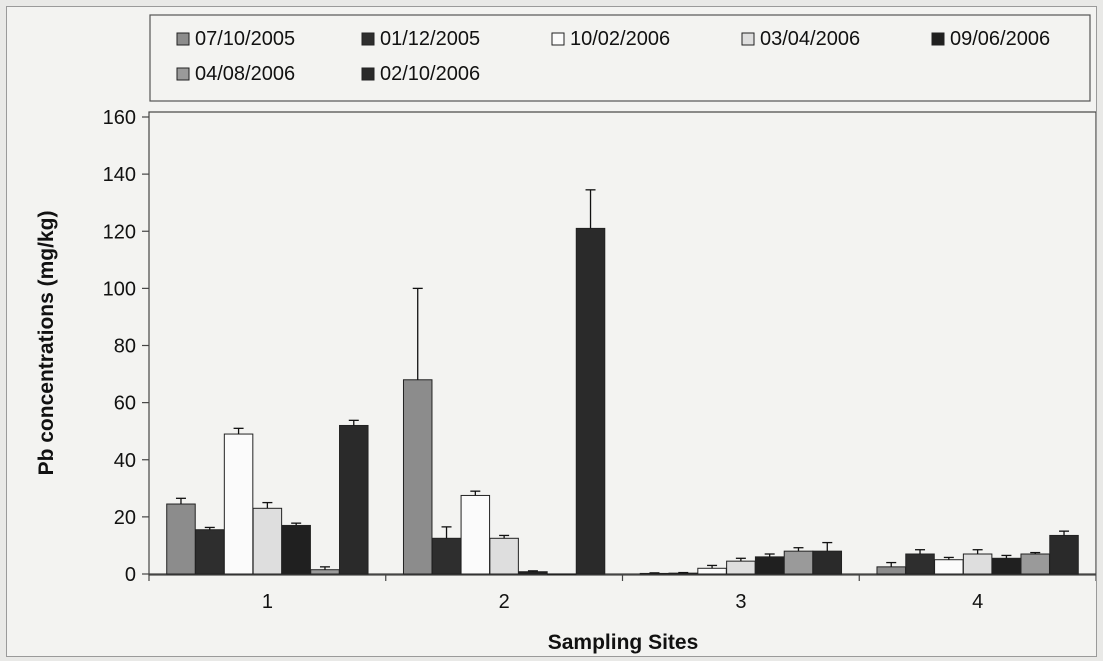 This screenshot has height=661, width=1103. What do you see at coordinates (504, 602) in the screenshot?
I see `x-tick-label: 2` at bounding box center [504, 602].